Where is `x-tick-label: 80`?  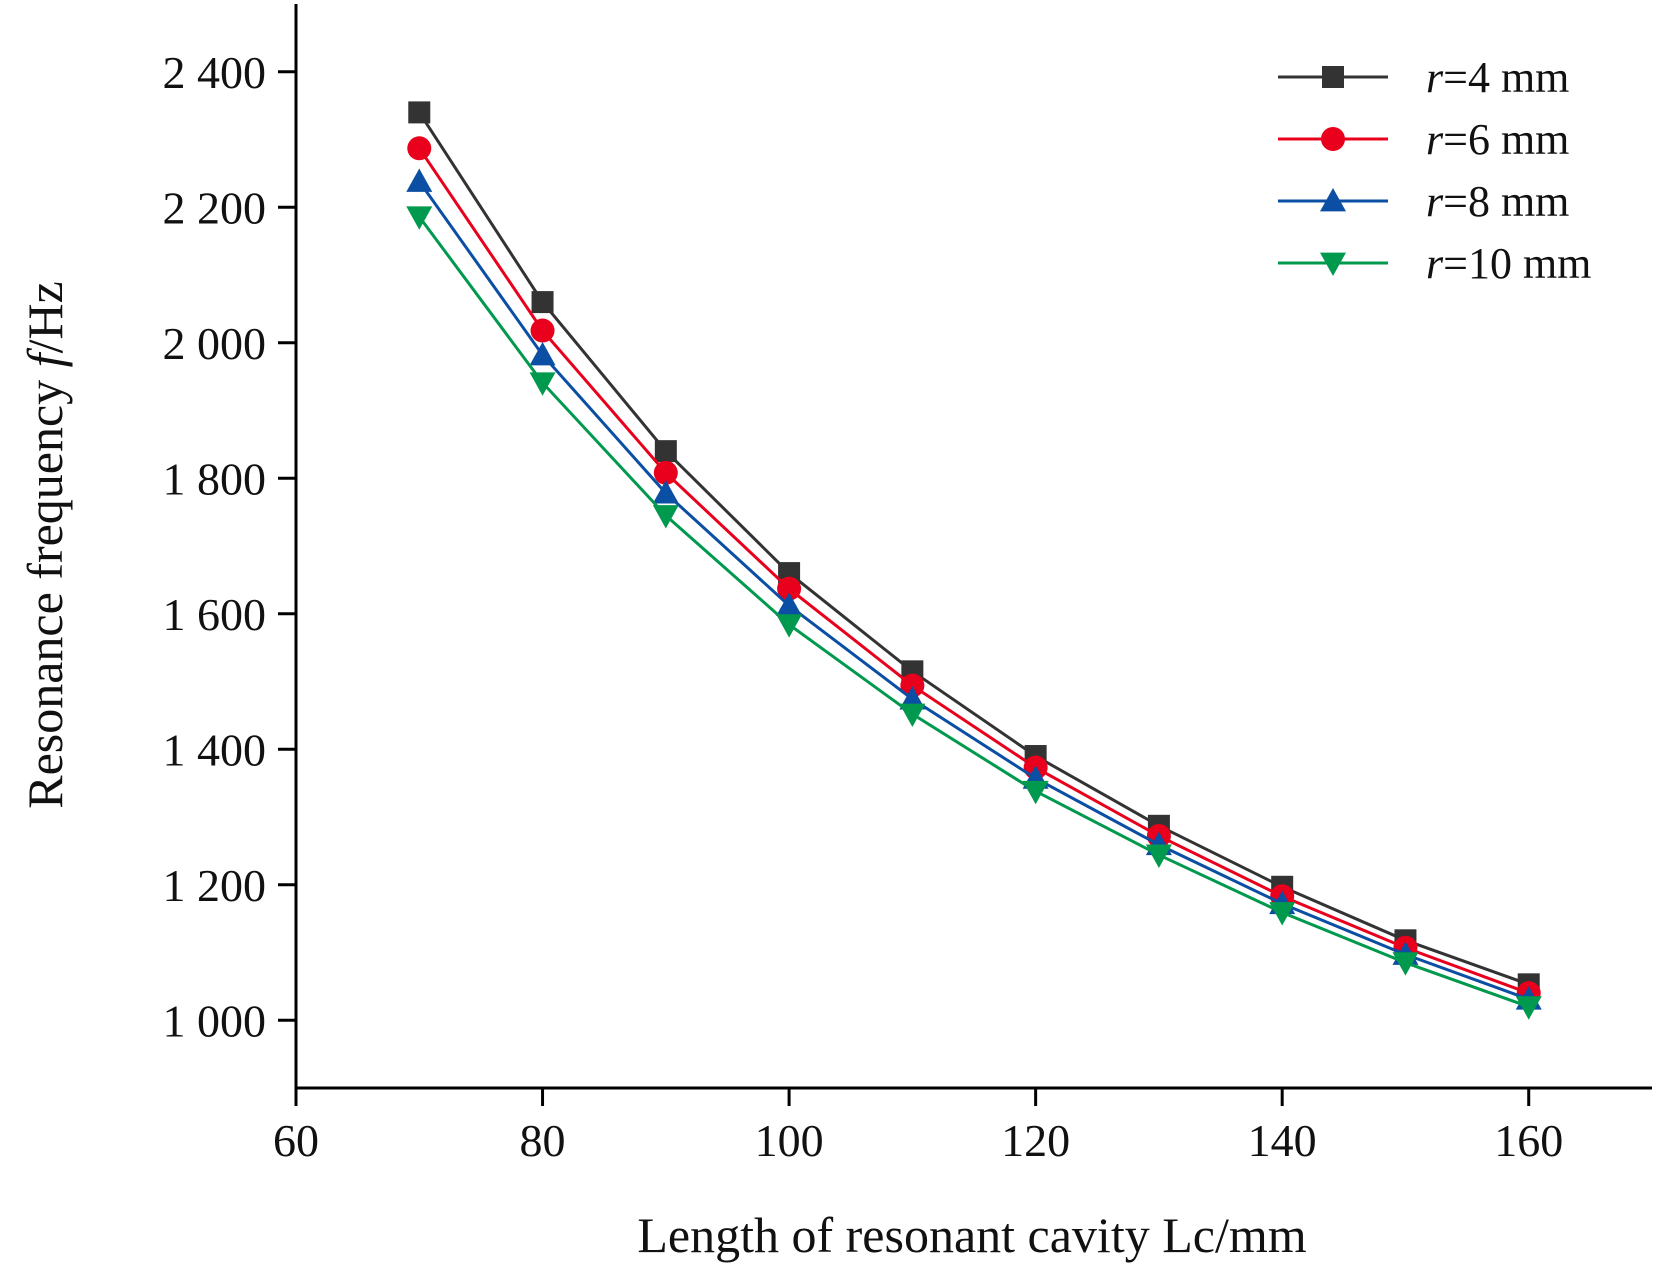
x-tick-label: 80 is located at coordinates (543, 1140).